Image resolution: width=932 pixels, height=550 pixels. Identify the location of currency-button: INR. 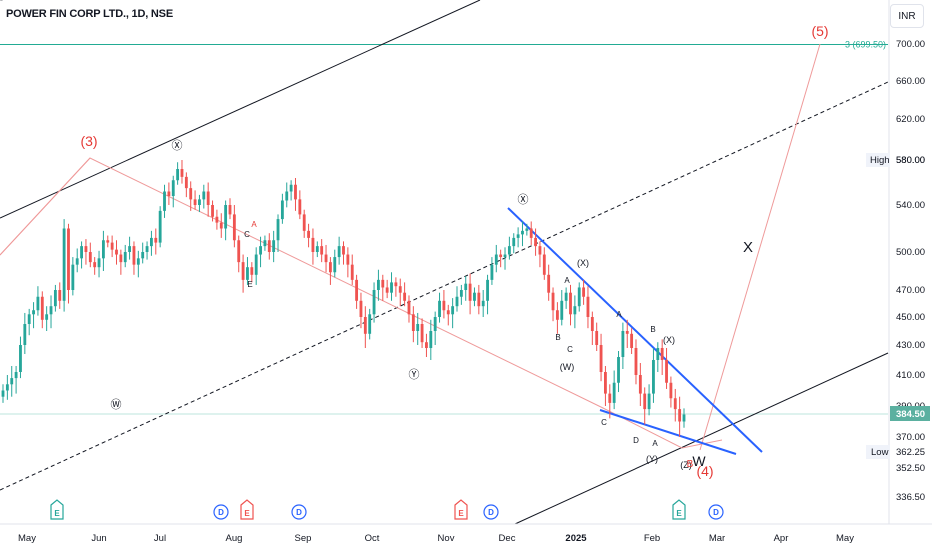
(907, 16).